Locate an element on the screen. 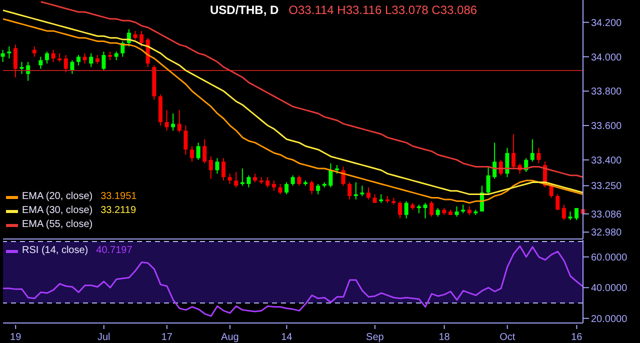 The image size is (640, 343). x-tick-label: Oct is located at coordinates (508, 337).